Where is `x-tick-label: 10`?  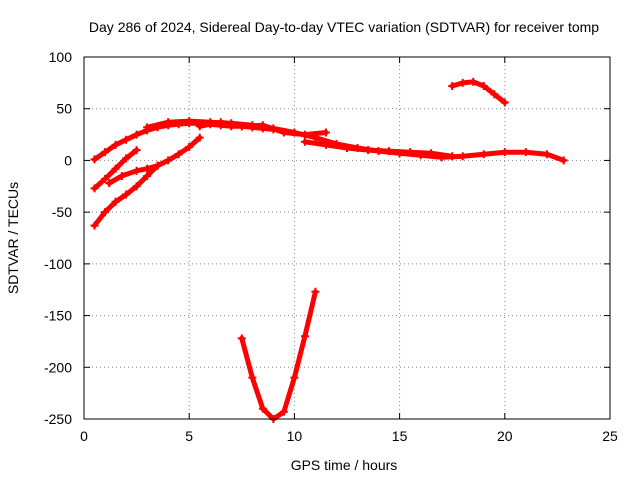
x-tick-label: 10 is located at coordinates (295, 436).